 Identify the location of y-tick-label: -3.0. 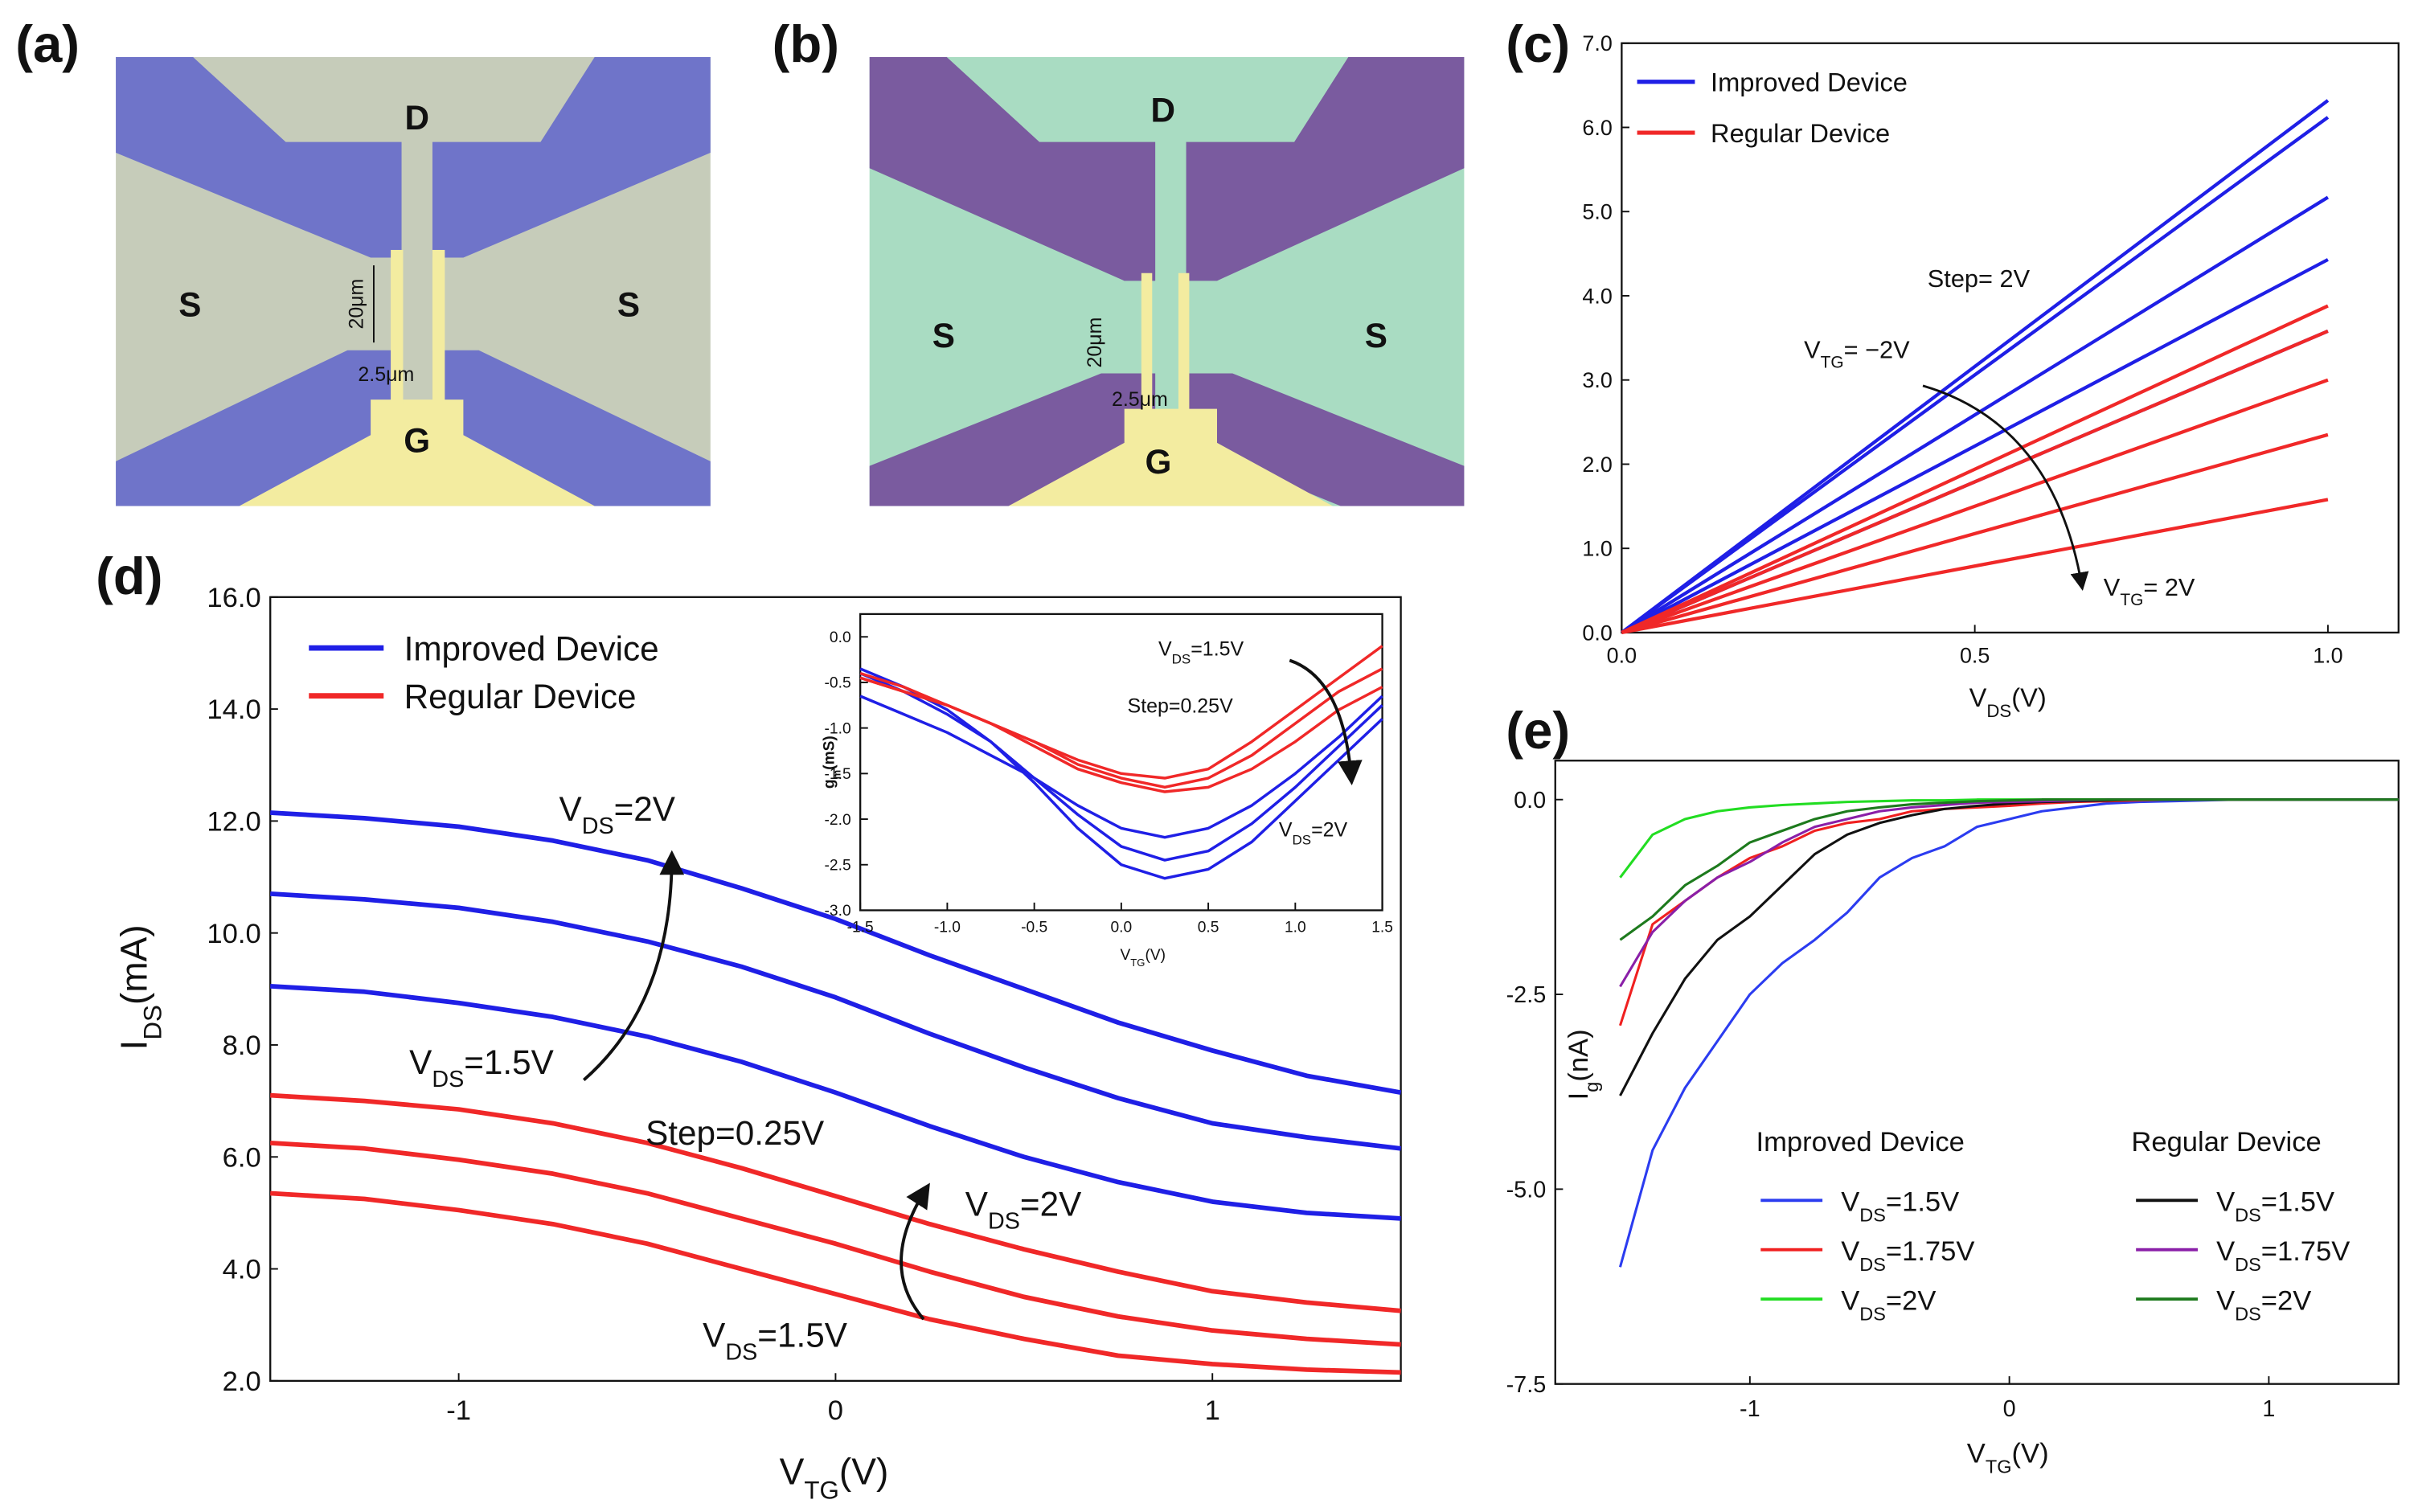
(838, 911).